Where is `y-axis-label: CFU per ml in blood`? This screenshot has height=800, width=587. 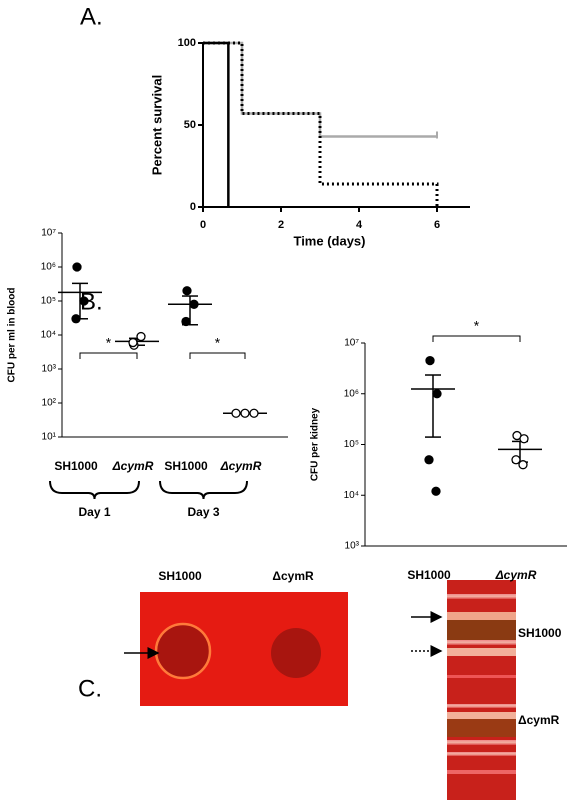
y-axis-label: CFU per ml in blood is located at coordinates (12, 335).